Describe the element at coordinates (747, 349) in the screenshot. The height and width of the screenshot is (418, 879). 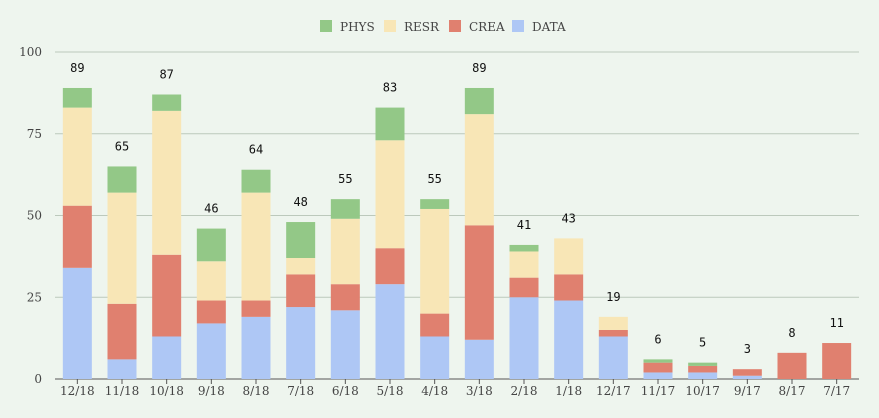
I see `total-label: 3` at that location.